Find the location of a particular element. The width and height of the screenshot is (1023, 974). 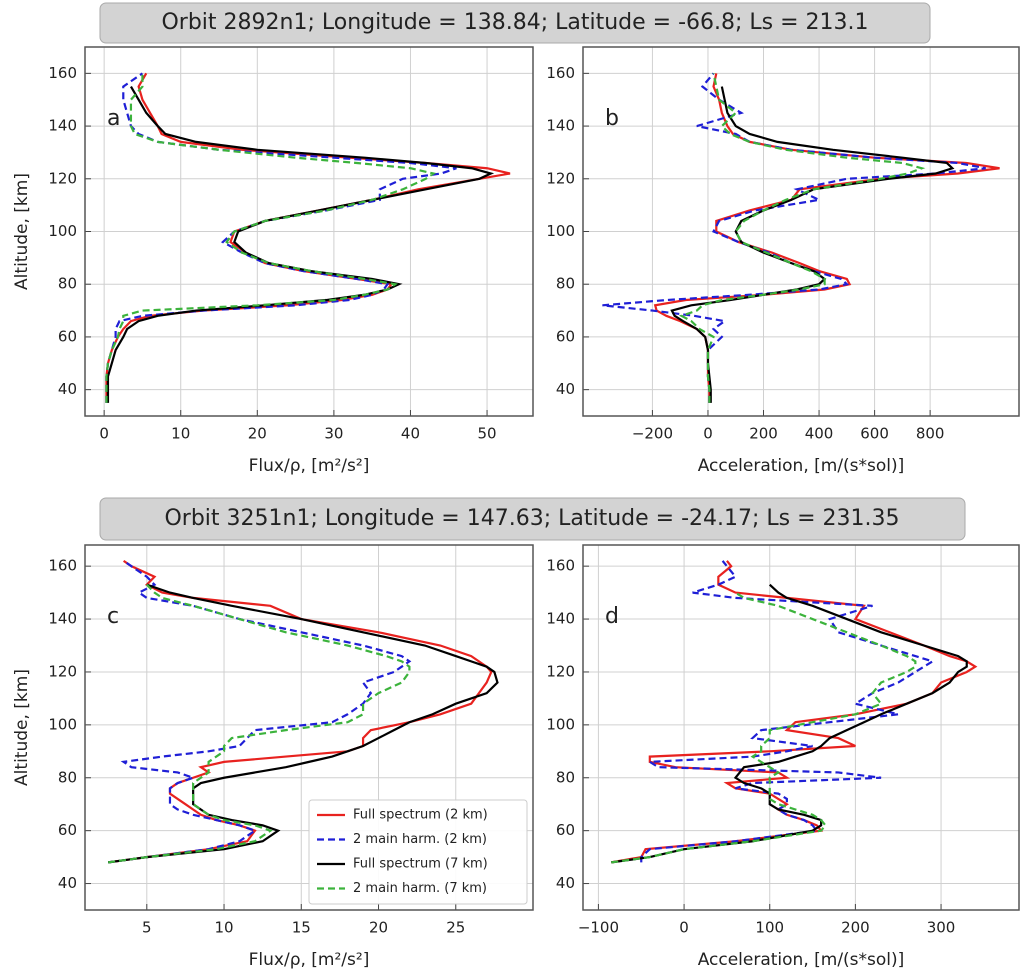

x-tick-label: 40 is located at coordinates (410, 434).